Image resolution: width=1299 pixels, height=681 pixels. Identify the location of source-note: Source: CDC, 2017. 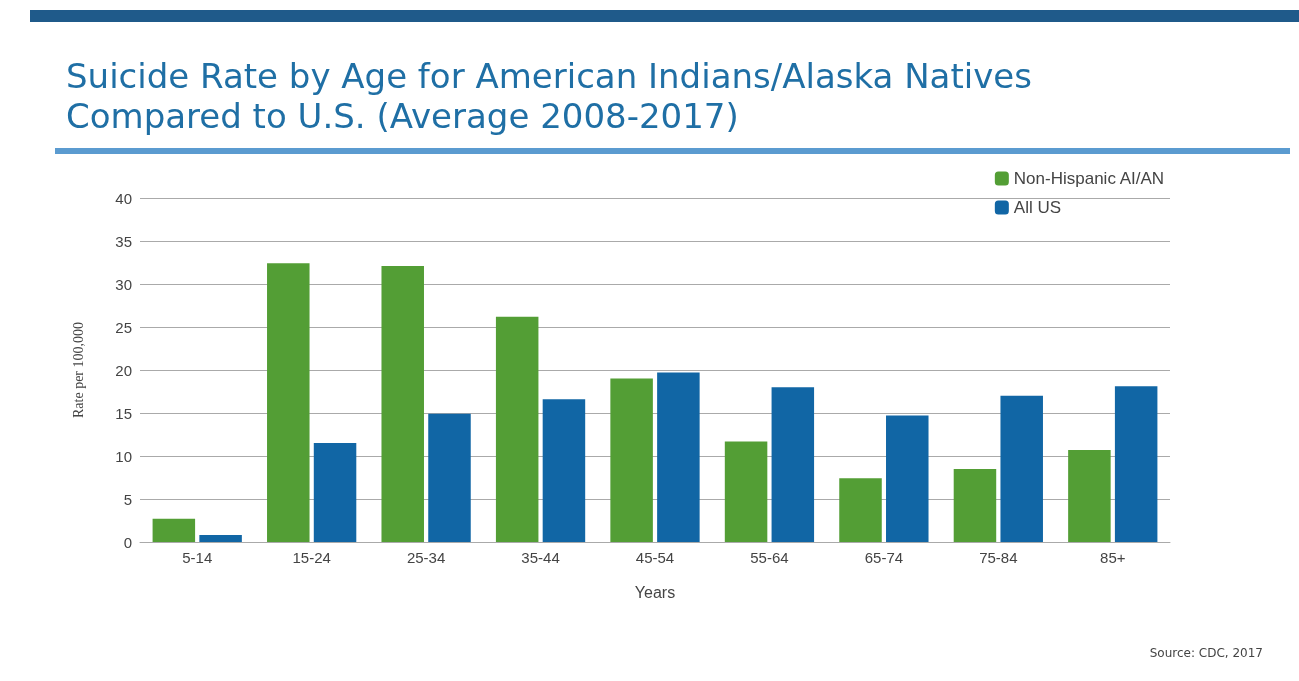
(1206, 653).